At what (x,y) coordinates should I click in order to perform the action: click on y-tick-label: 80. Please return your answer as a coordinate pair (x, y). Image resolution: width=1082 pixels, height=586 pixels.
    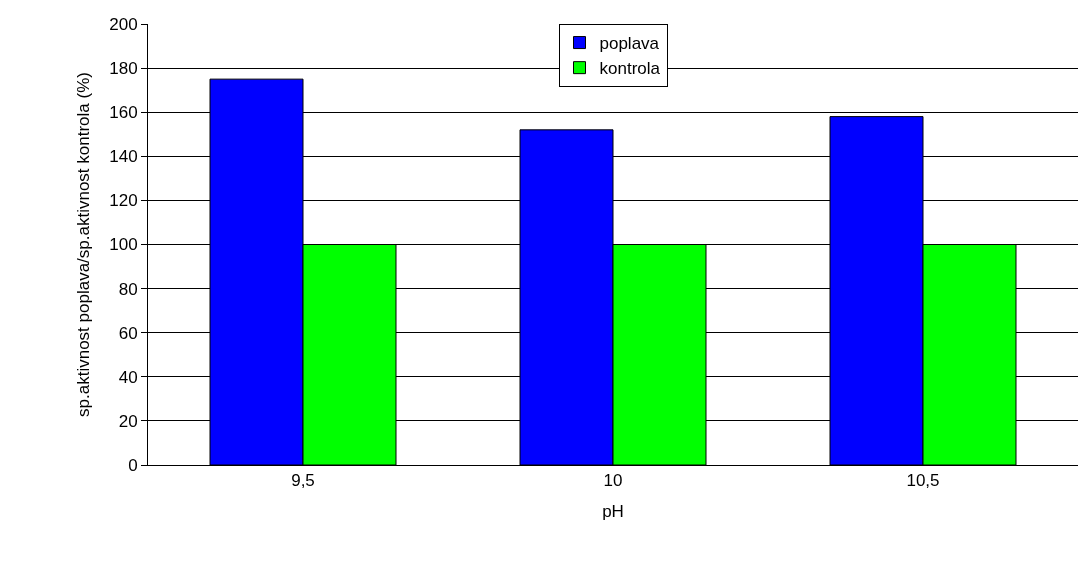
    Looking at the image, I should click on (128, 289).